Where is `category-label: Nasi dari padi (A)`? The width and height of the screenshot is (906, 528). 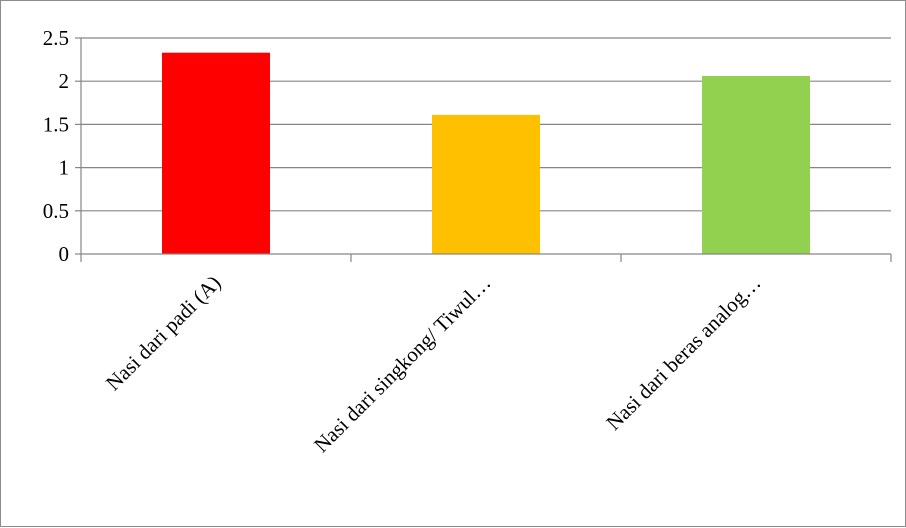 category-label: Nasi dari padi (A) is located at coordinates (163, 333).